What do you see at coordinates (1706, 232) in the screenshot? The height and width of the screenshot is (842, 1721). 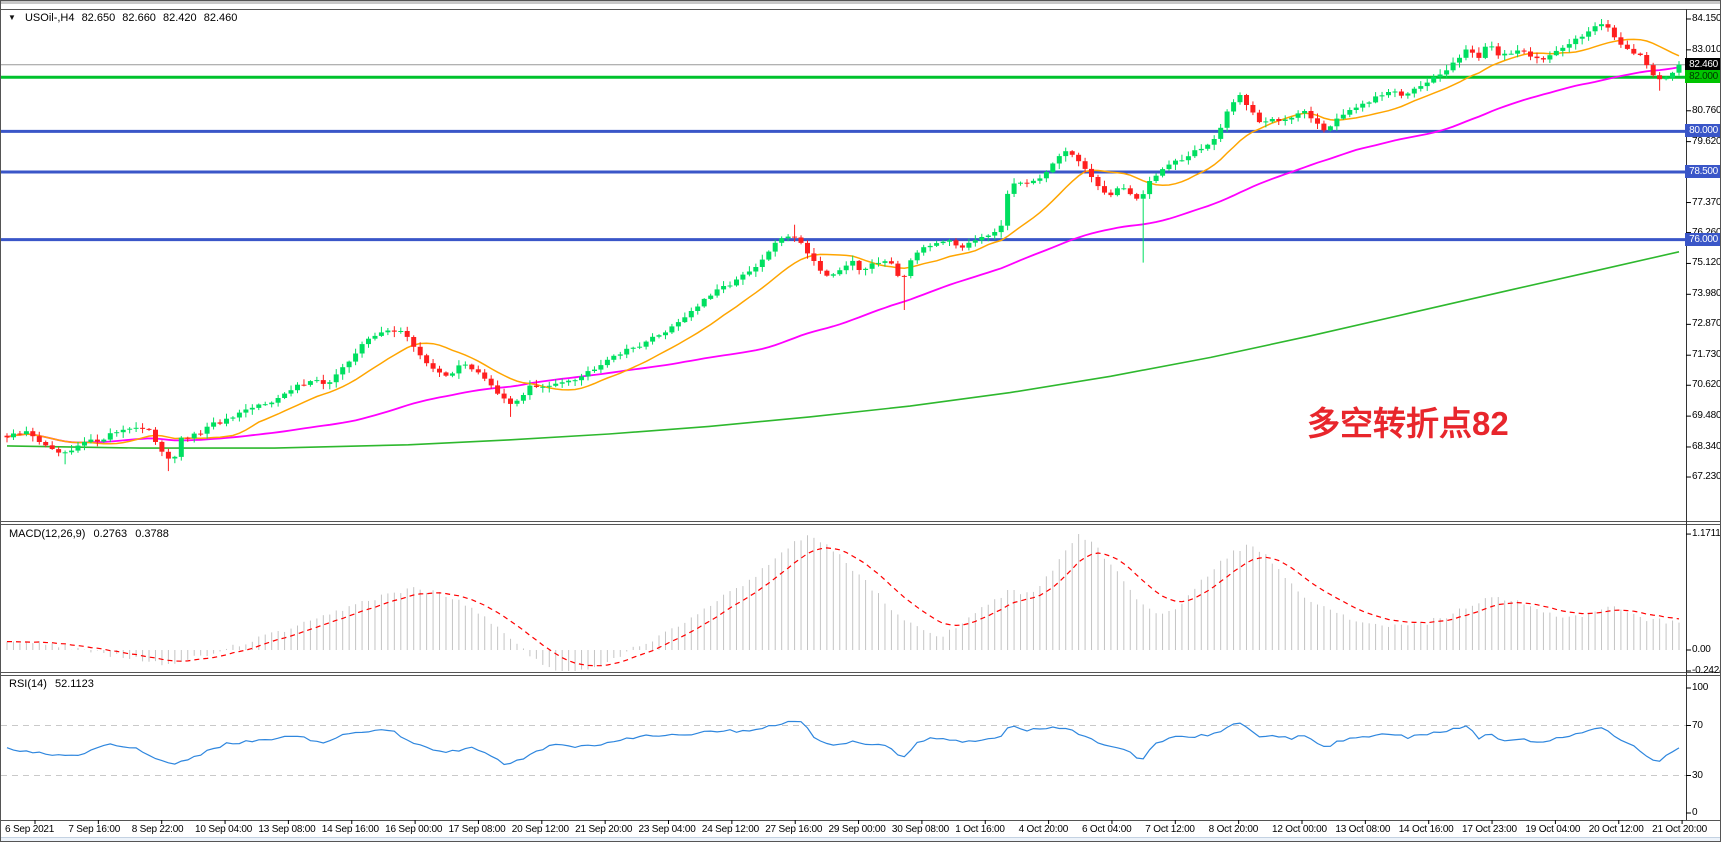 I see `price-tick-label: 76.260` at bounding box center [1706, 232].